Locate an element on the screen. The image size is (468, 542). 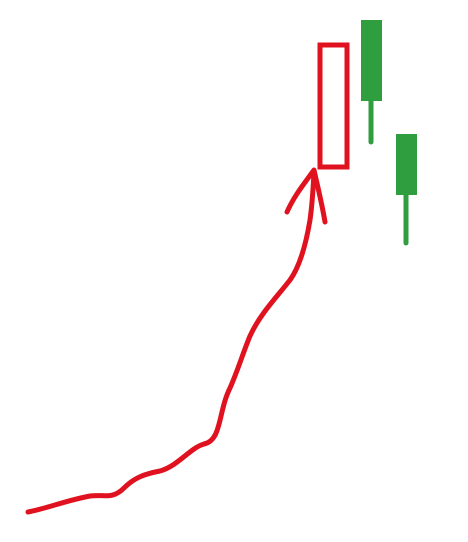
green-candle-lower-body is located at coordinates (406, 164).